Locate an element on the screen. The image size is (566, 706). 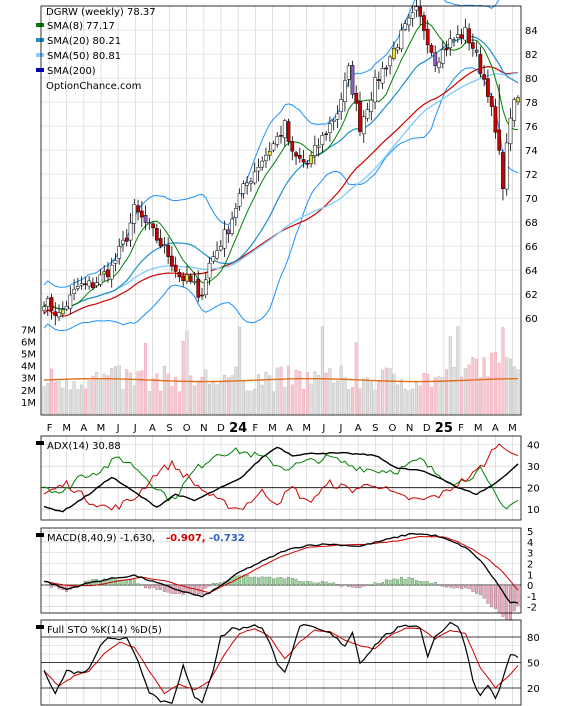
x-tick-label: 24 is located at coordinates (238, 428).